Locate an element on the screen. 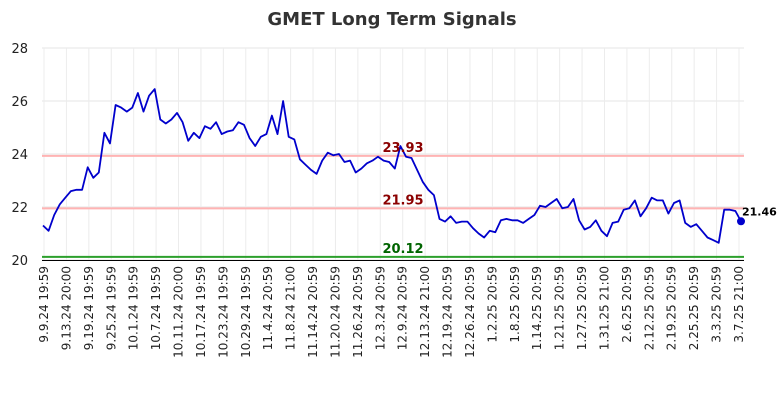 The width and height of the screenshot is (784, 400). x-tick-label: 12.3.24 20:59 is located at coordinates (380, 308).